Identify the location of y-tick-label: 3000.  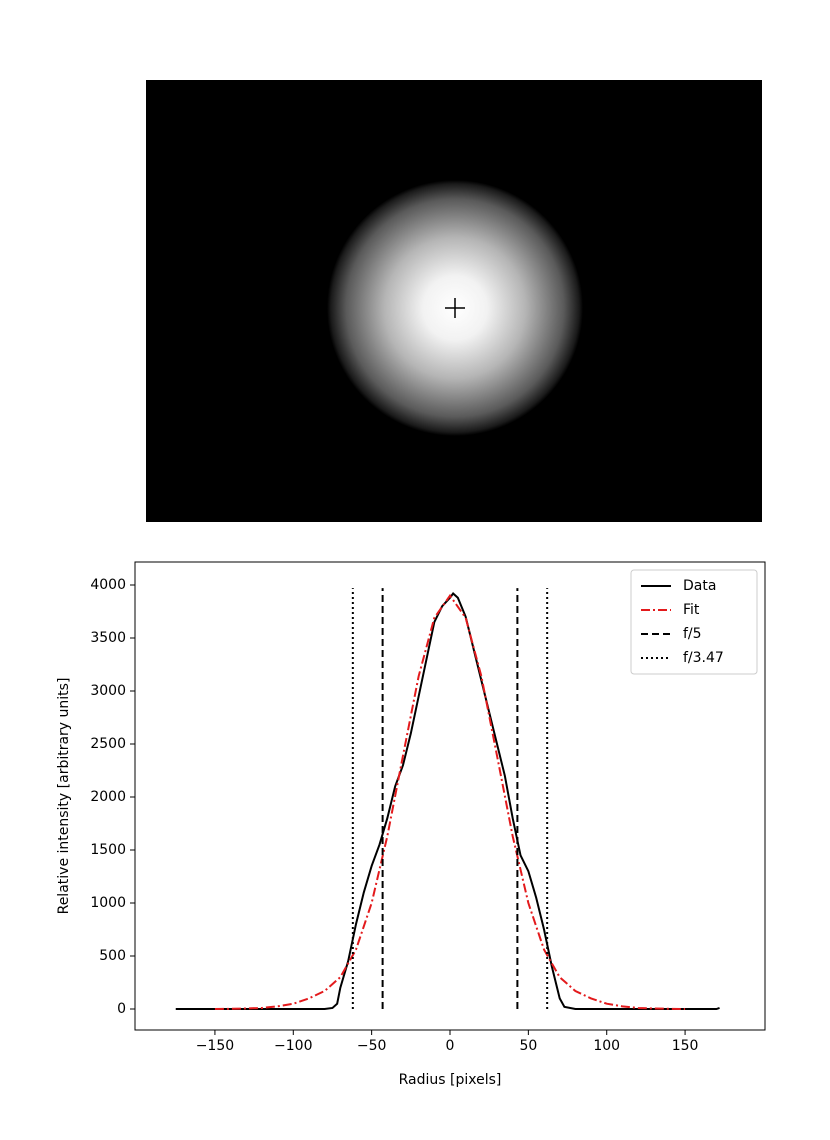
(108, 691).